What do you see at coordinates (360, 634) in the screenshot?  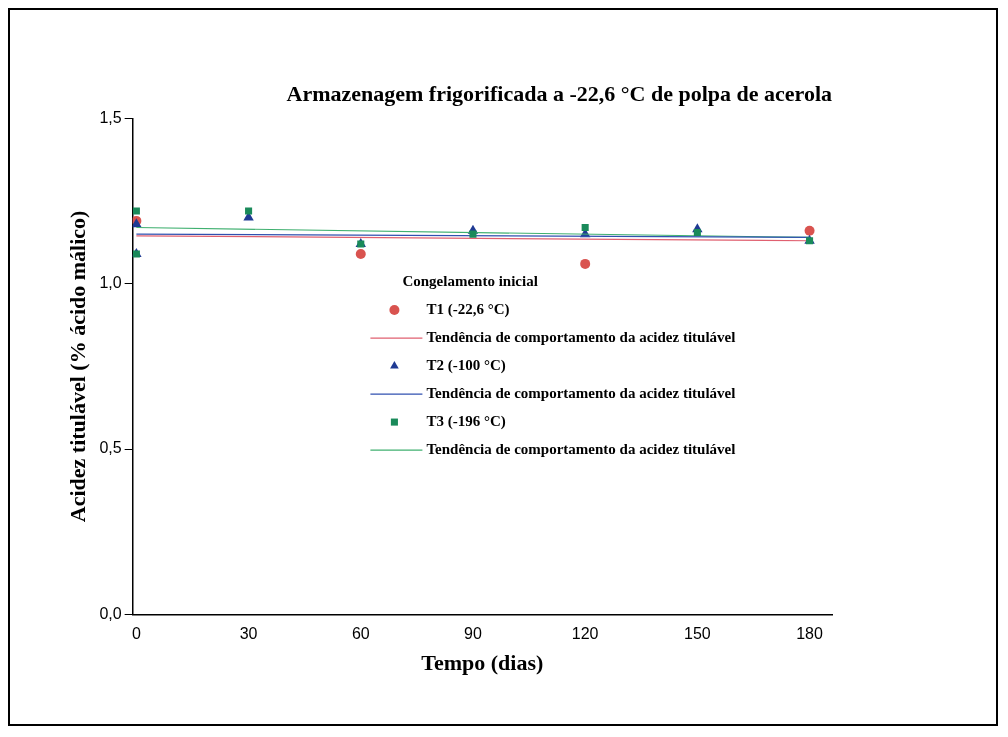 I see `x-tick-label: 60` at bounding box center [360, 634].